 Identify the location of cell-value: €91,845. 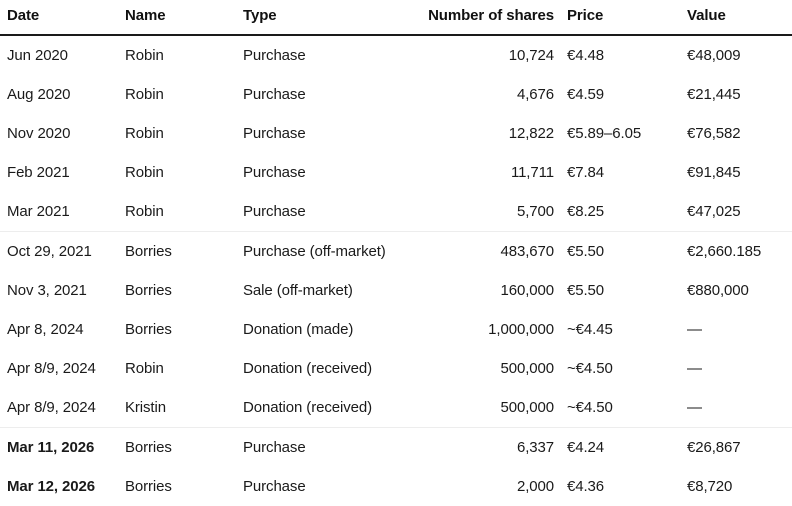
(714, 172).